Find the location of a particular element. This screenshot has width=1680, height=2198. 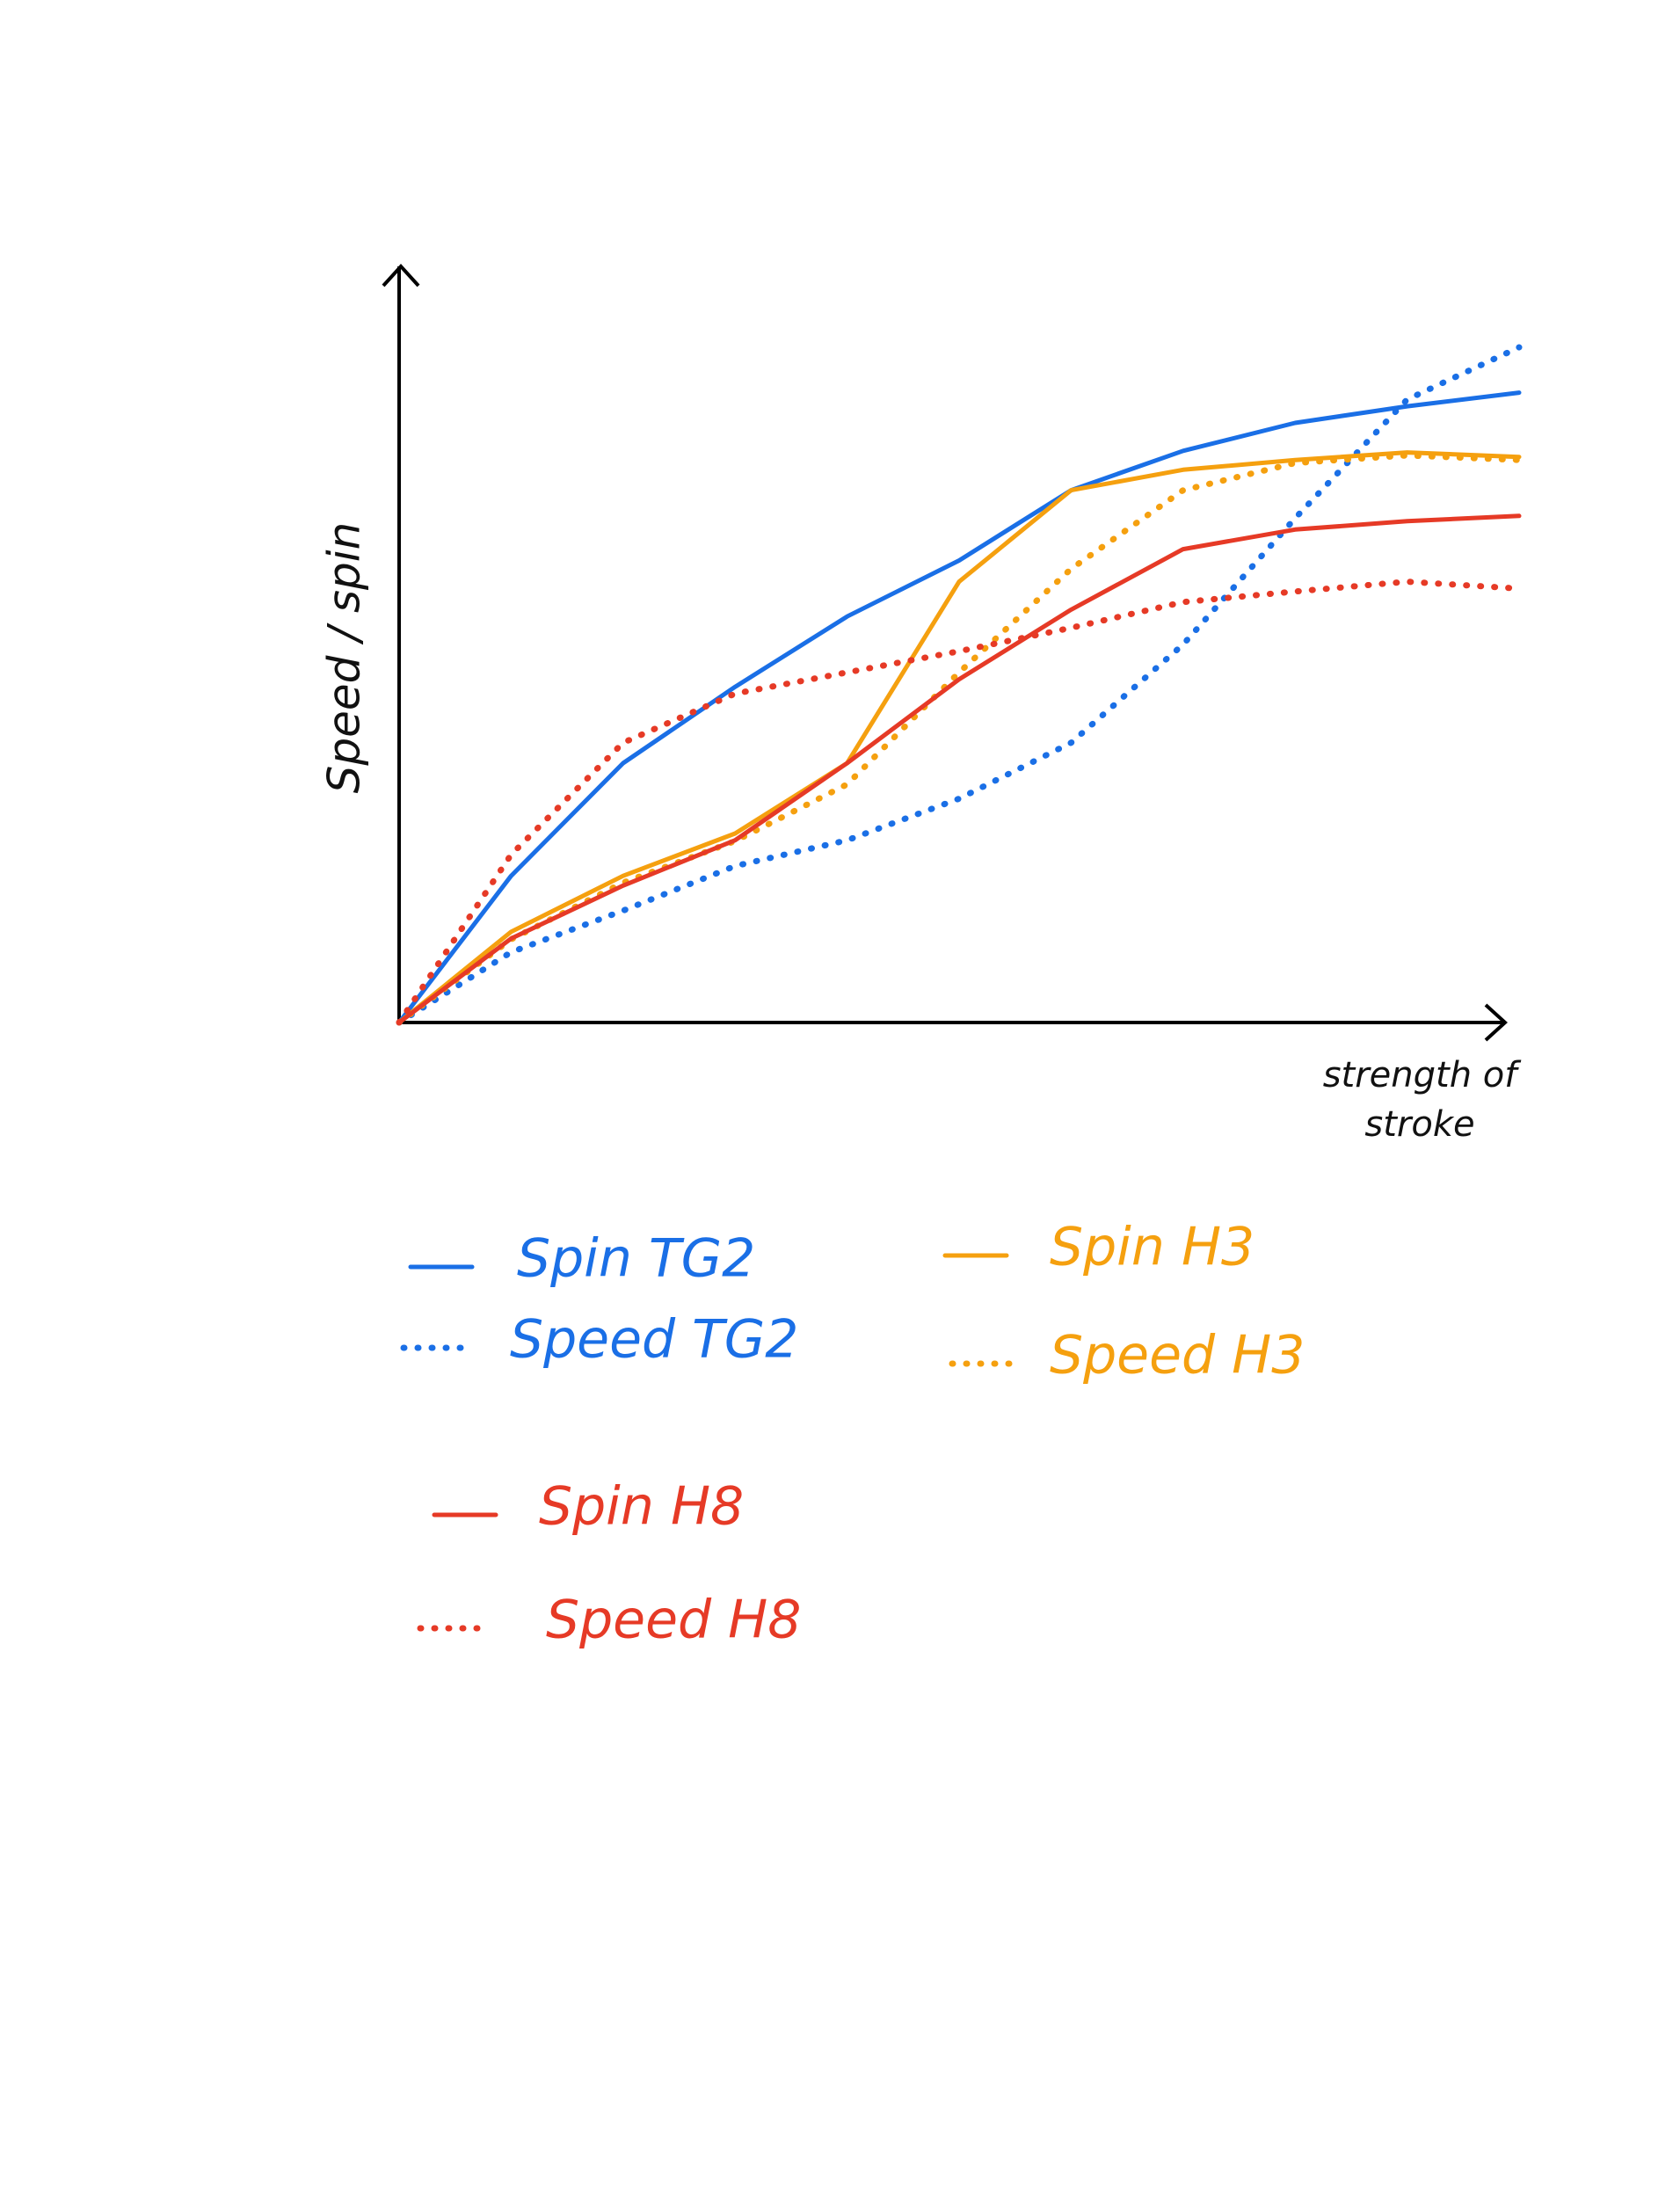

legend-label: Speed TG2 is located at coordinates (654, 1340).